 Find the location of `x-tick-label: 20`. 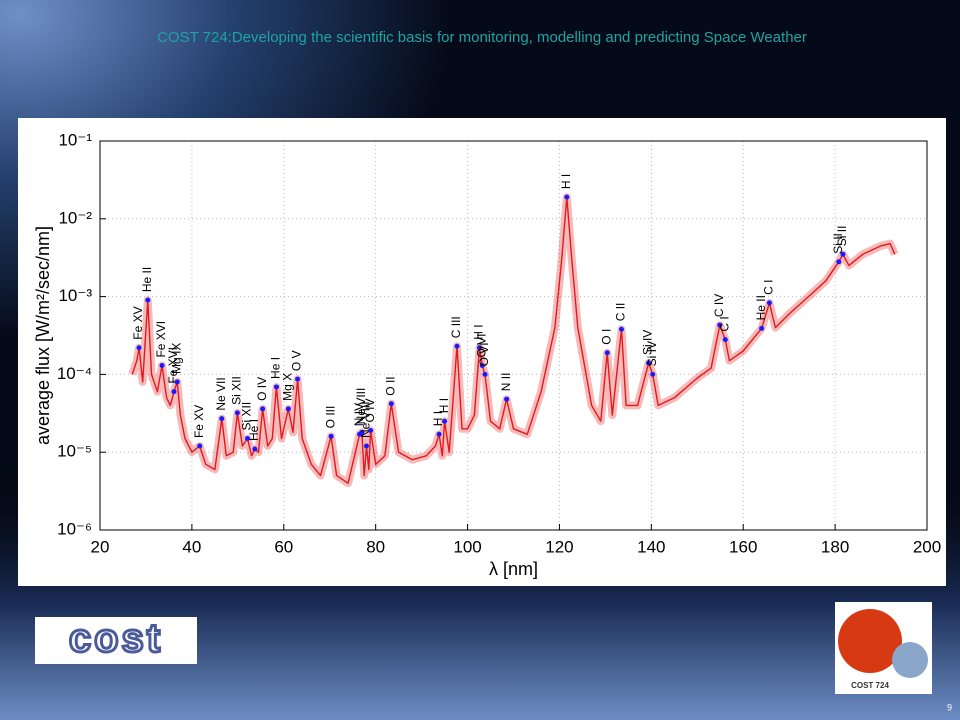

x-tick-label: 20 is located at coordinates (100, 546).